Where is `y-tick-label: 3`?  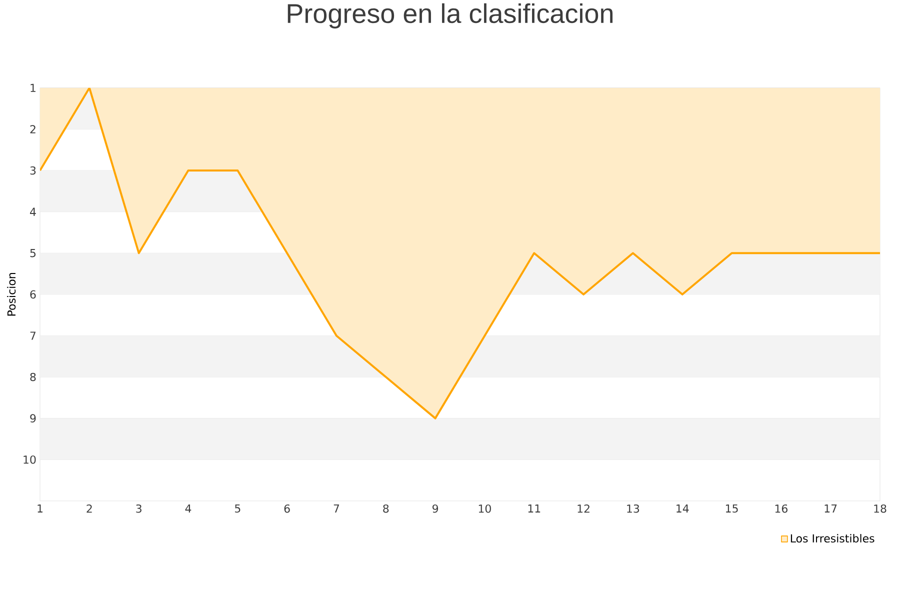 y-tick-label: 3 is located at coordinates (33, 170).